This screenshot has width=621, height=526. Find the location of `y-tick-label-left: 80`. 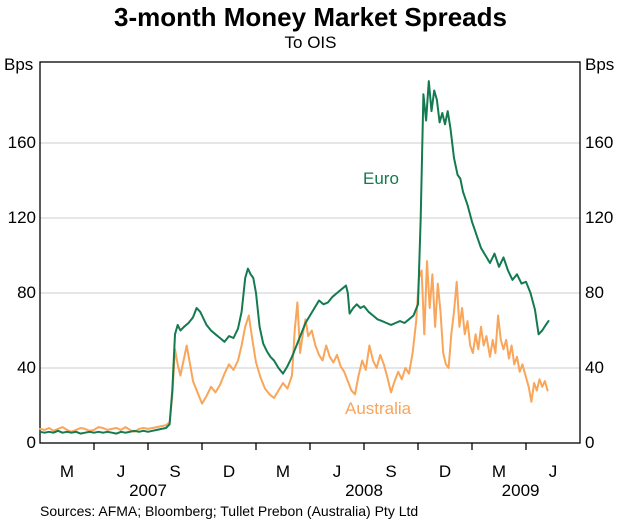

y-tick-label-left: 80 is located at coordinates (26, 292).